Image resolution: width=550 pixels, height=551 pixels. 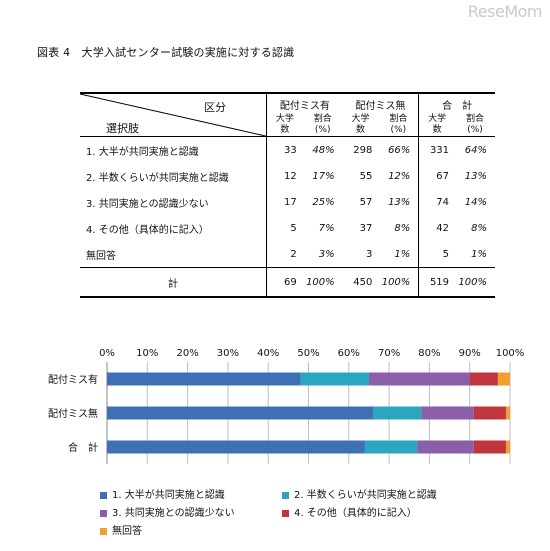 What do you see at coordinates (326, 254) in the screenshot?
I see `cell: 3%` at bounding box center [326, 254].